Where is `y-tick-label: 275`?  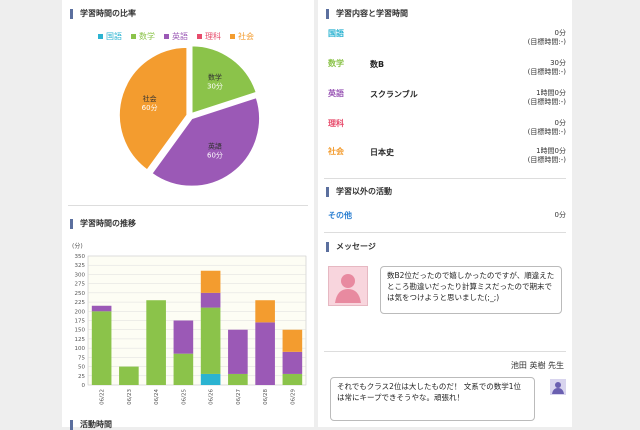
y-tick-label: 275 is located at coordinates (80, 285).